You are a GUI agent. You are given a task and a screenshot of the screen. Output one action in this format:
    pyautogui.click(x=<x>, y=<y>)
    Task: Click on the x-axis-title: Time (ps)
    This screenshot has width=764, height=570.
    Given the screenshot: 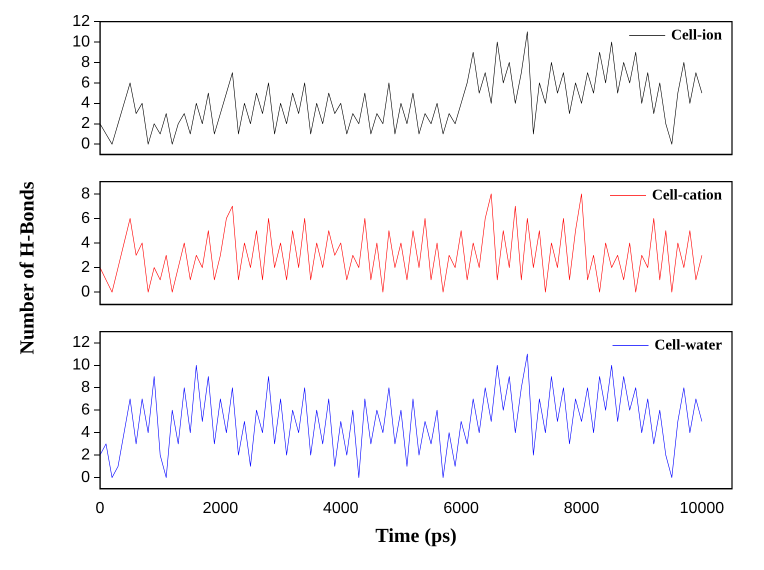 What is the action you would take?
    pyautogui.click(x=416, y=536)
    